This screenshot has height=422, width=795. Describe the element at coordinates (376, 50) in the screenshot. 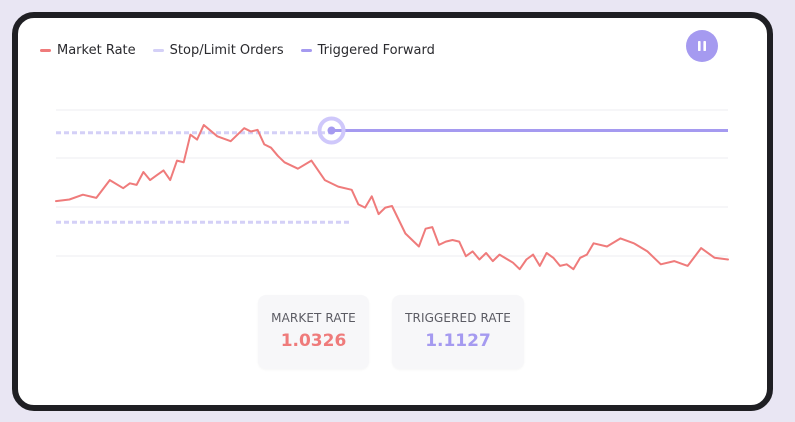

I see `legend-label-triggered-forward: Triggered Forward` at that location.